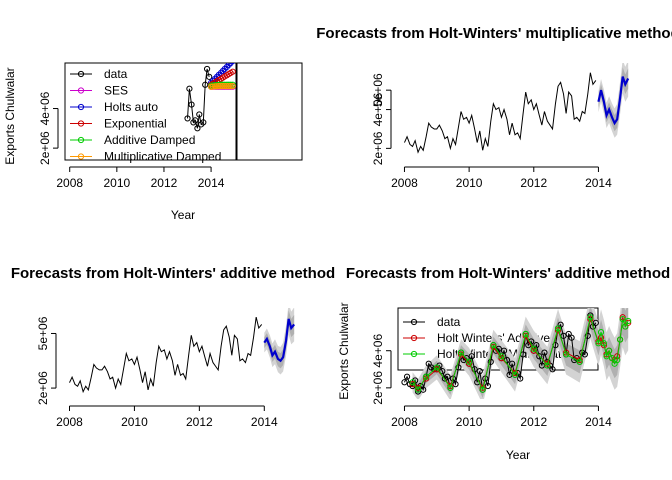 This screenshot has height=480, width=672. What do you see at coordinates (149, 140) in the screenshot?
I see `legend-label: Additive Damped` at bounding box center [149, 140].